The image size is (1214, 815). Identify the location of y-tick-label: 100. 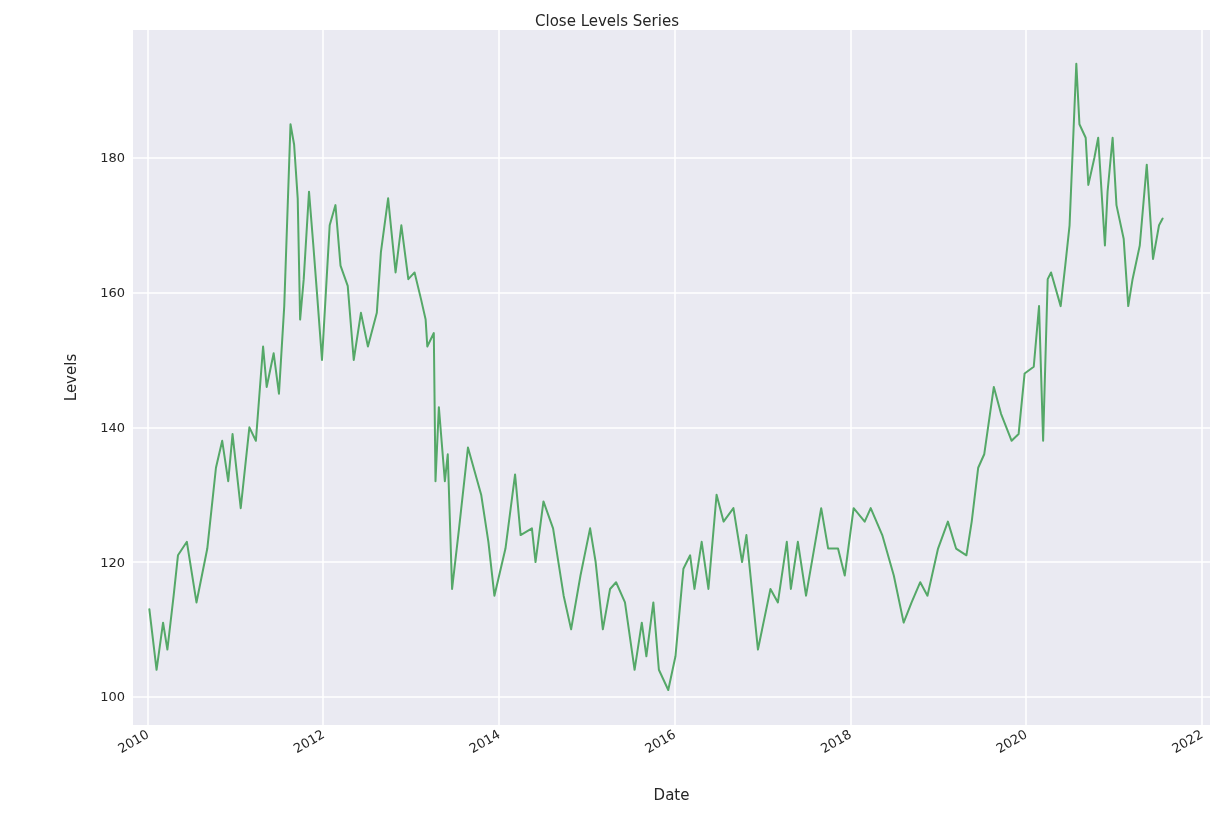
(112, 697).